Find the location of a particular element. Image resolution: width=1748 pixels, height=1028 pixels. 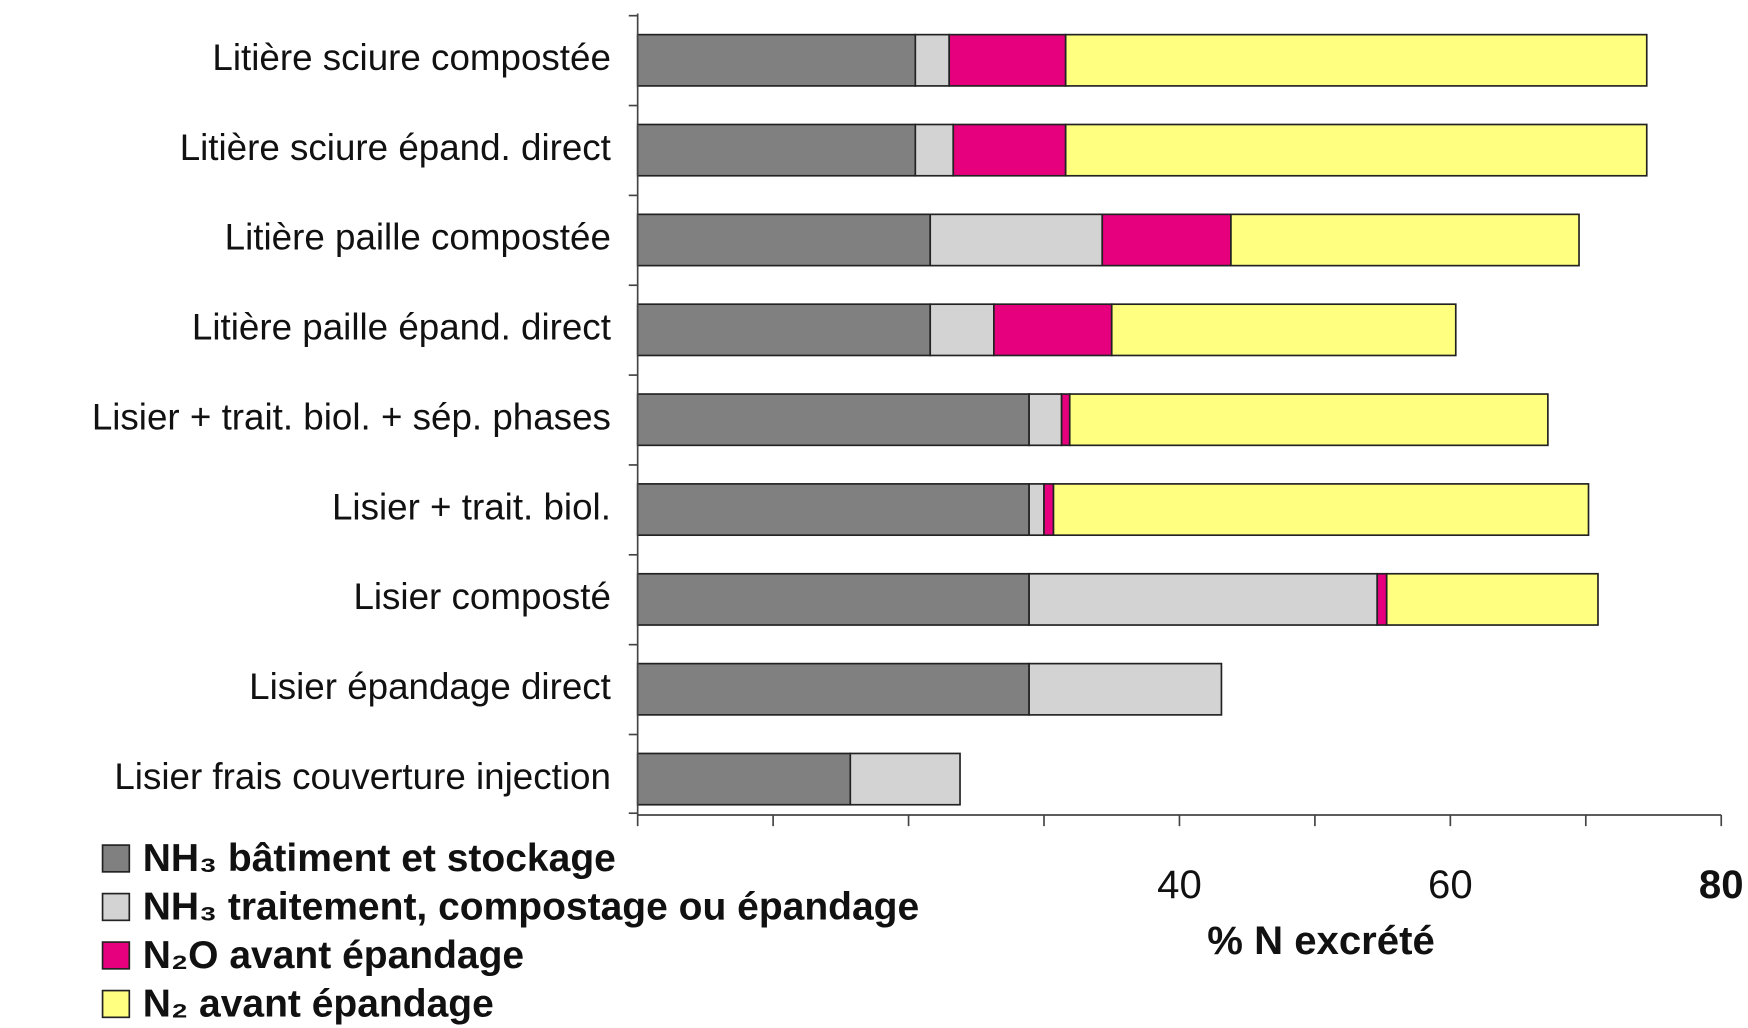

category-label: Litière paille compostée is located at coordinates (418, 237).